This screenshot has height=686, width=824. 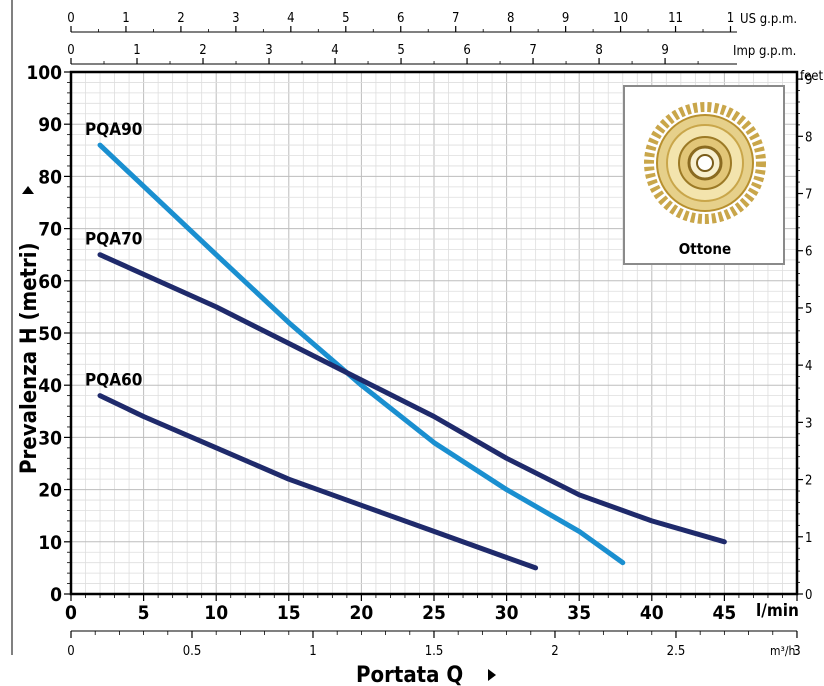 What do you see at coordinates (113, 255) in the screenshot?
I see `curve-labels: PQA90 PQA70 PQA60` at bounding box center [113, 255].